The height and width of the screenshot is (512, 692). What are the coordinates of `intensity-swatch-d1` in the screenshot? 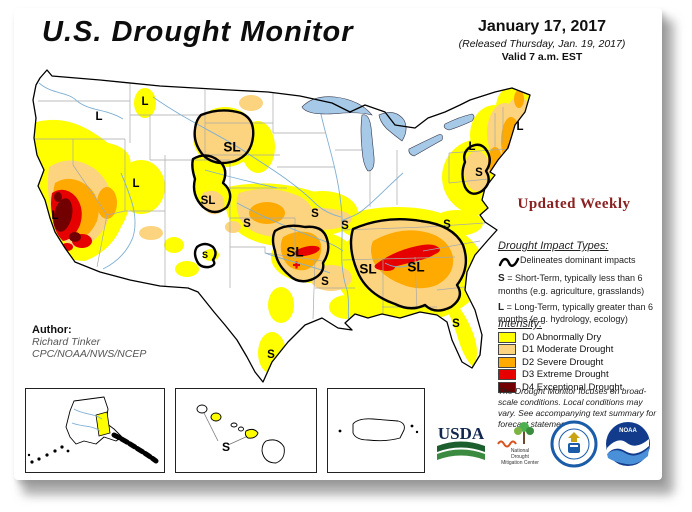 It's located at (507, 349).